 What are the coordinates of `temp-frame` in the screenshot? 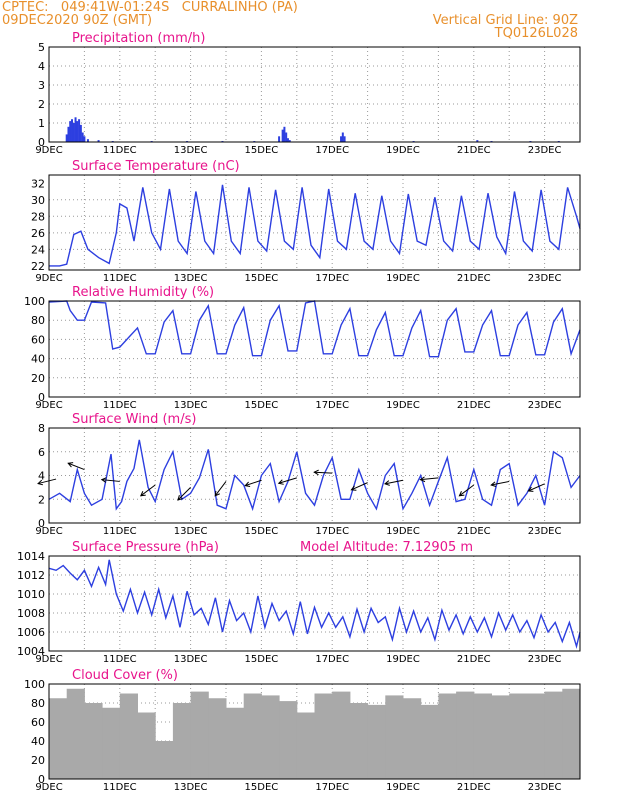 It's located at (314, 222).